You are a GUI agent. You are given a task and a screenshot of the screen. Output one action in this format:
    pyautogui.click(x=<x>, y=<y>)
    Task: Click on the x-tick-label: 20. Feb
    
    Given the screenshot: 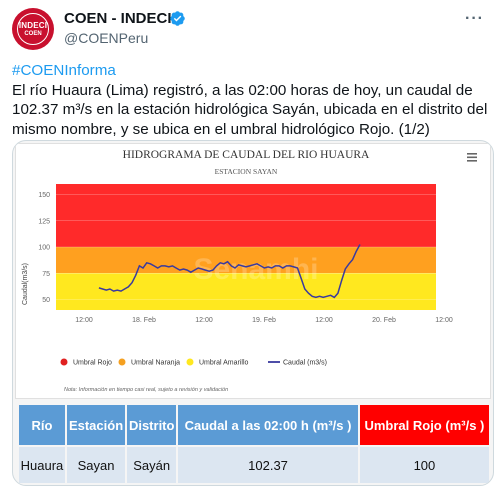 What is the action you would take?
    pyautogui.click(x=384, y=320)
    